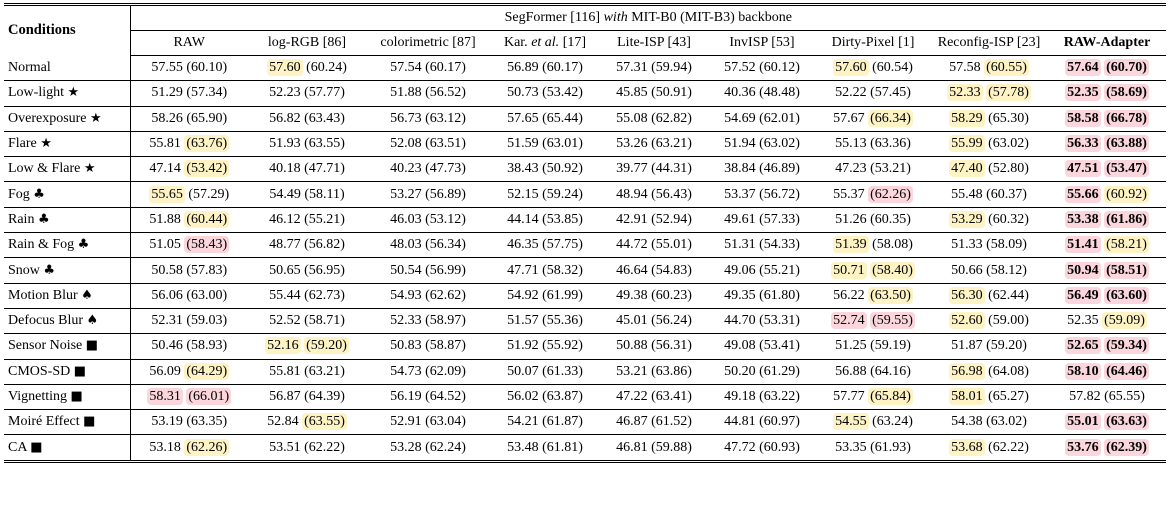  Describe the element at coordinates (167, 346) in the screenshot. I see `score-b0: 50.46` at that location.